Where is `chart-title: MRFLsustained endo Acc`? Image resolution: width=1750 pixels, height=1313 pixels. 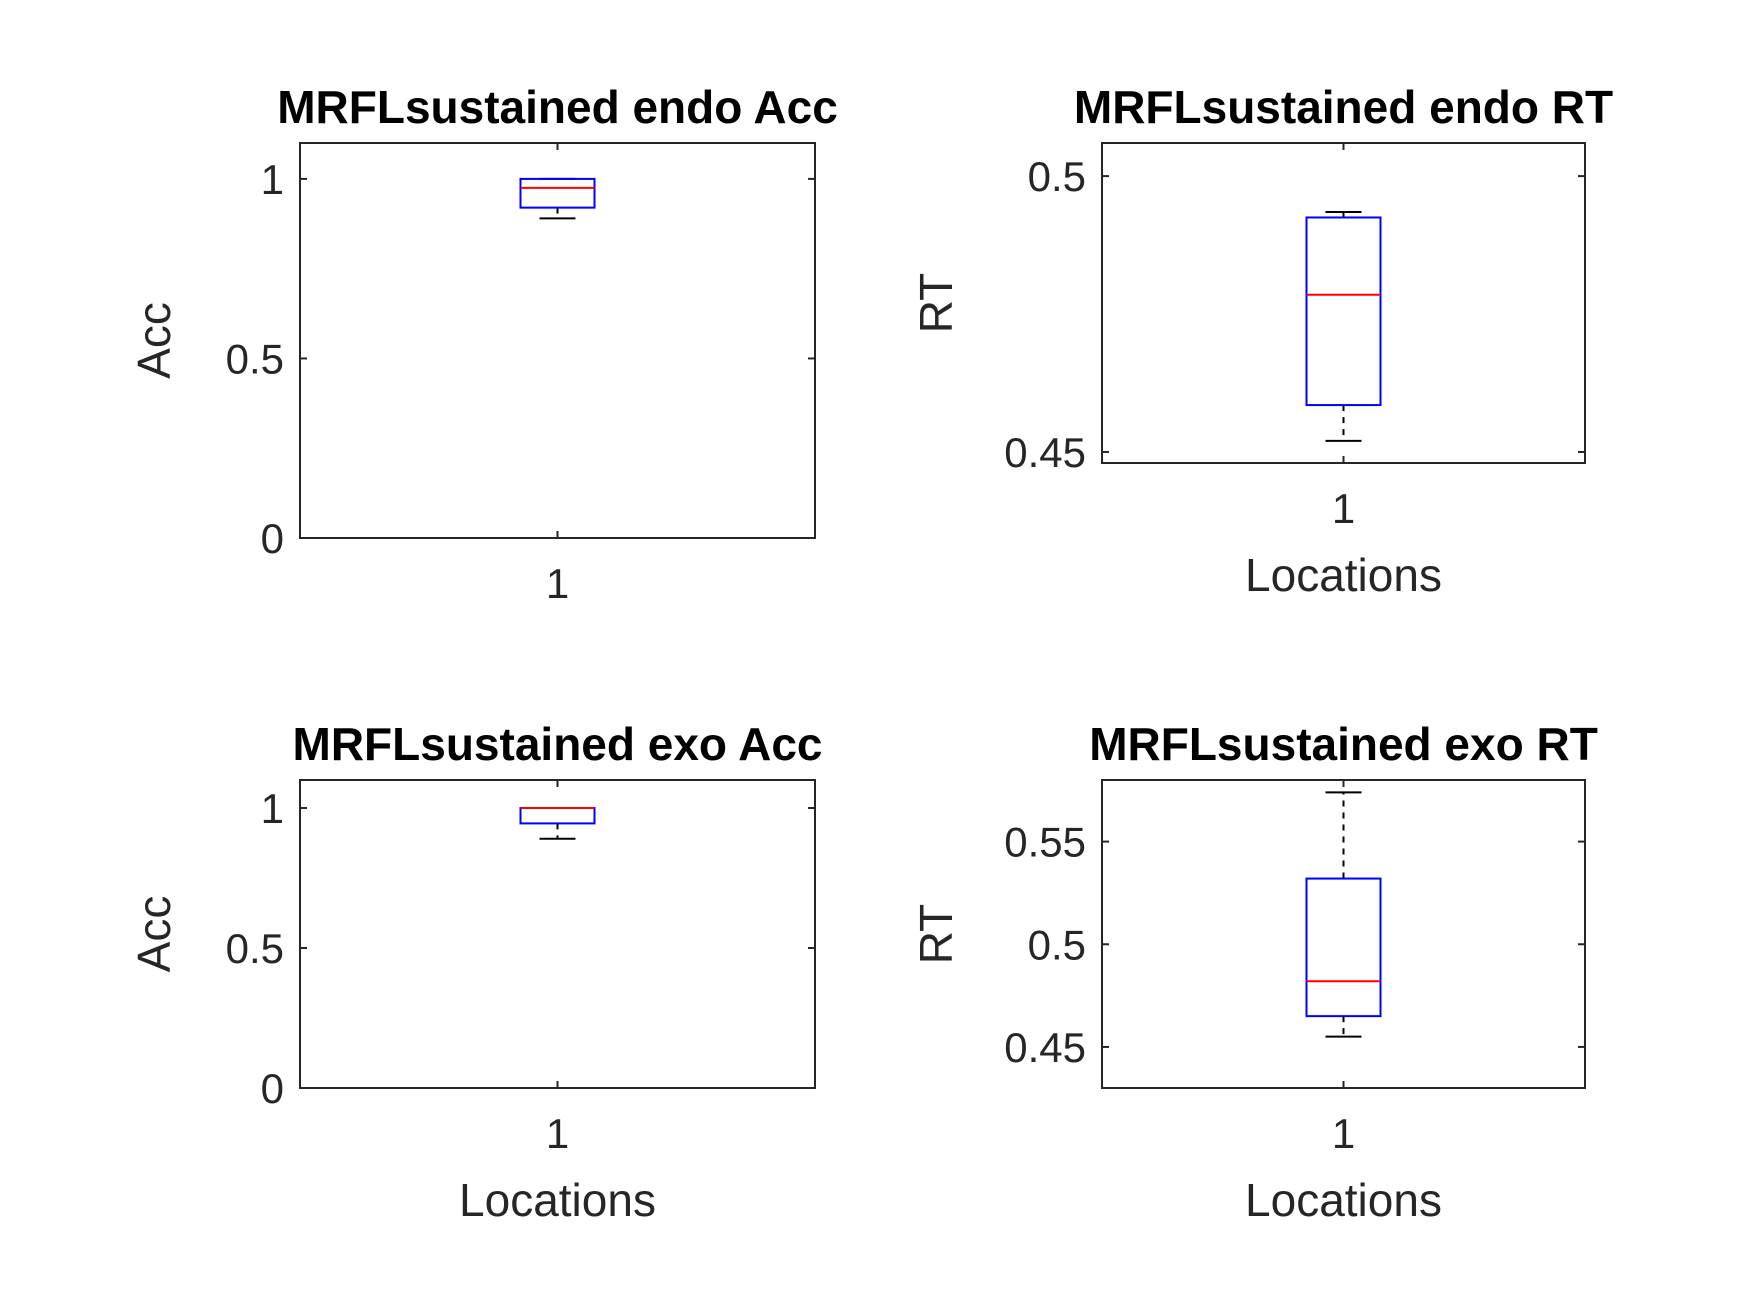 chart-title: MRFLsustained endo Acc is located at coordinates (557, 107).